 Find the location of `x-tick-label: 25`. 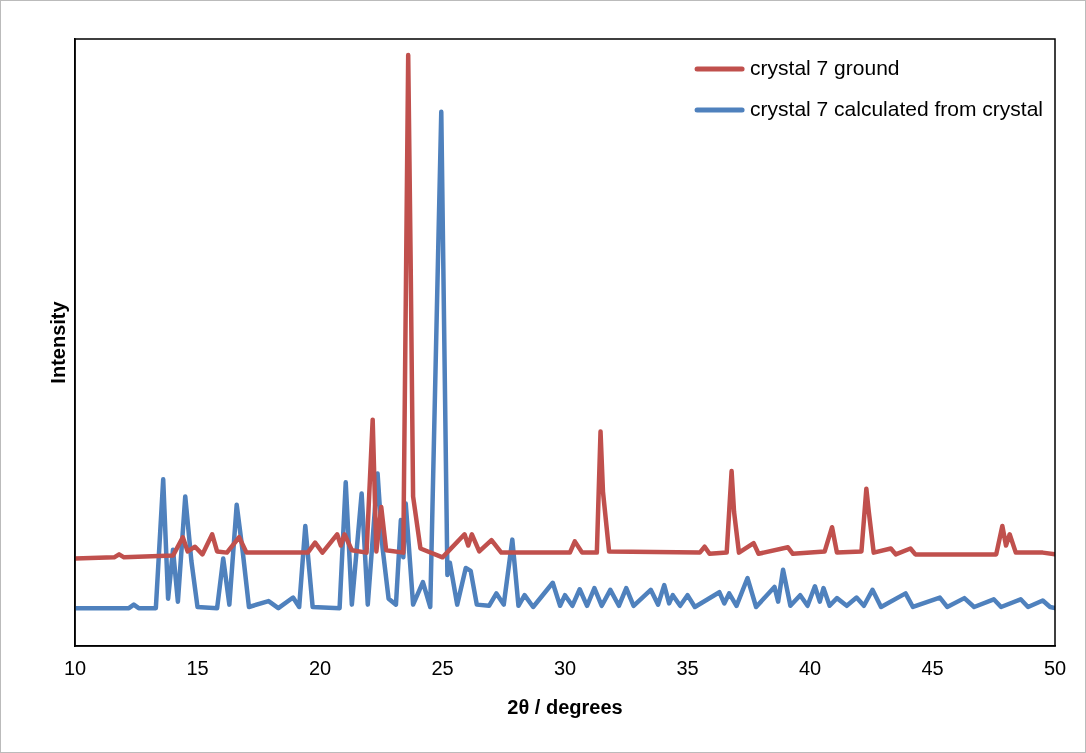

x-tick-label: 25 is located at coordinates (442, 667).